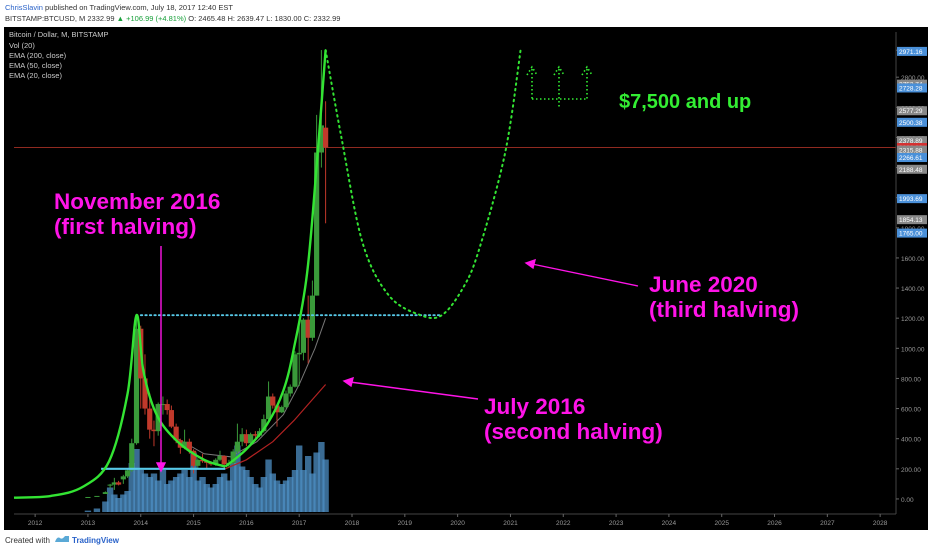  Describe the element at coordinates (352, 523) in the screenshot. I see `x-tick-label: 2018` at that location.